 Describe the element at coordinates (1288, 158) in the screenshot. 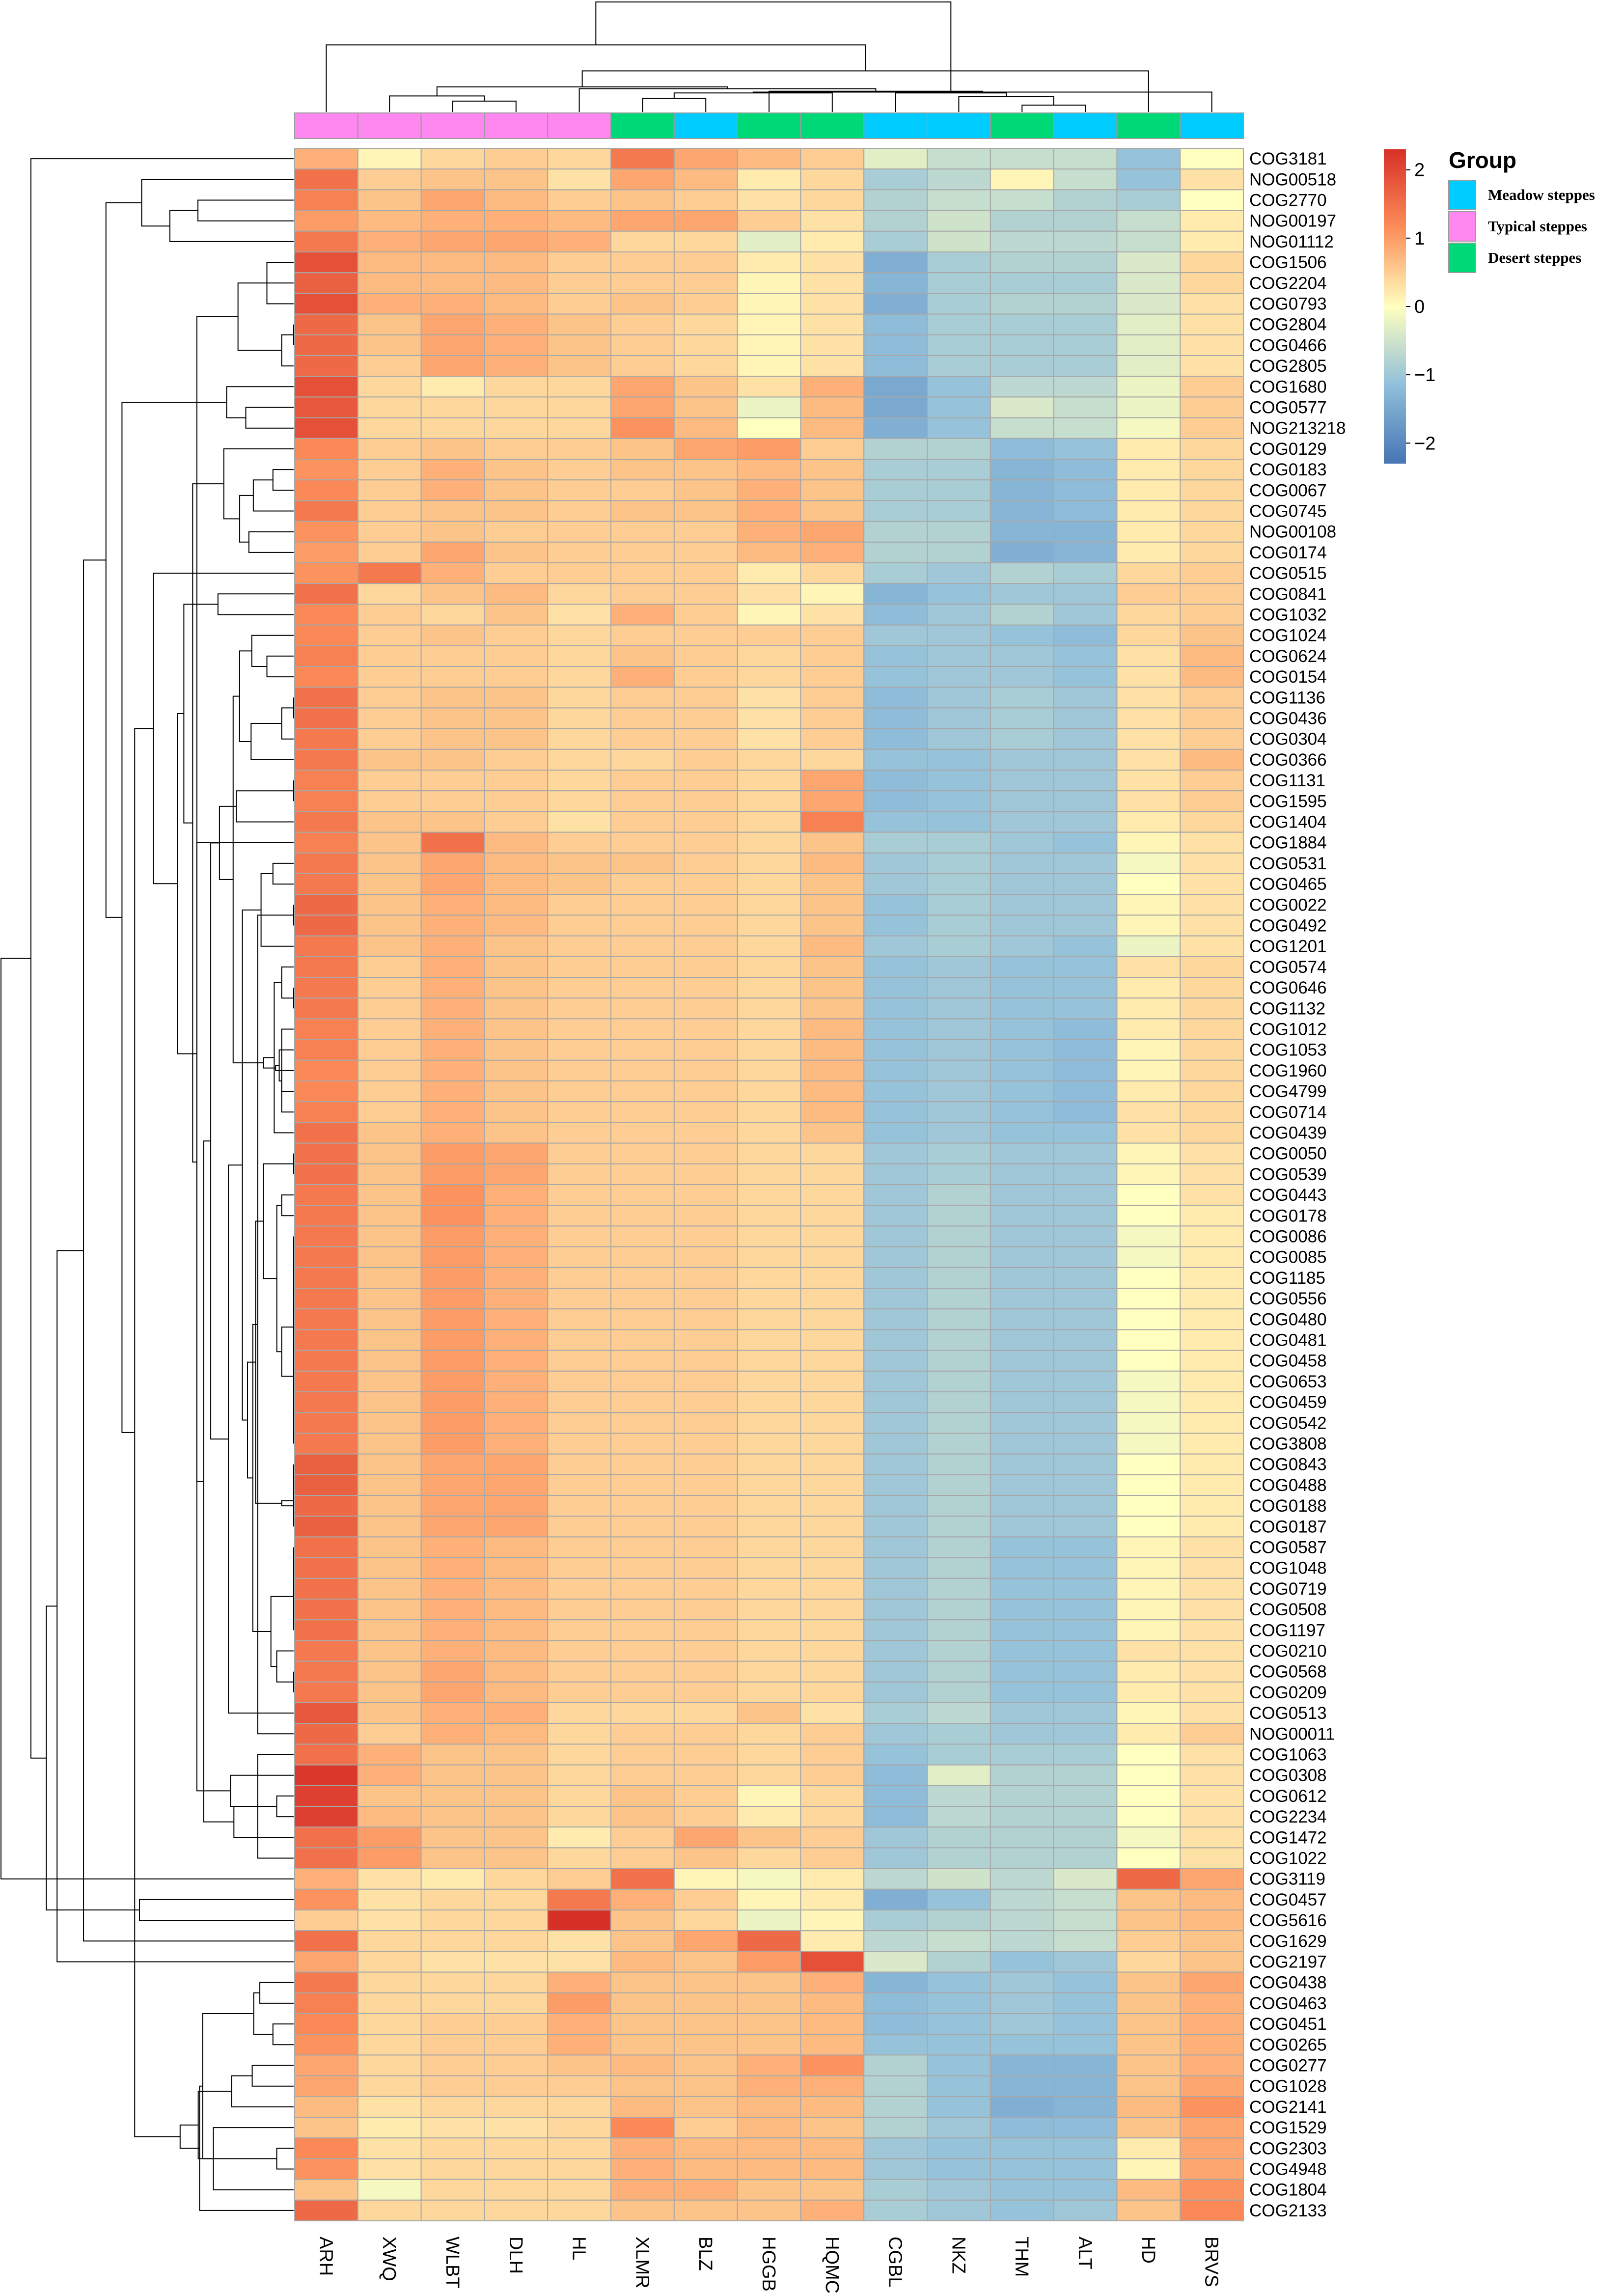

I see `row-label: COG3181` at that location.